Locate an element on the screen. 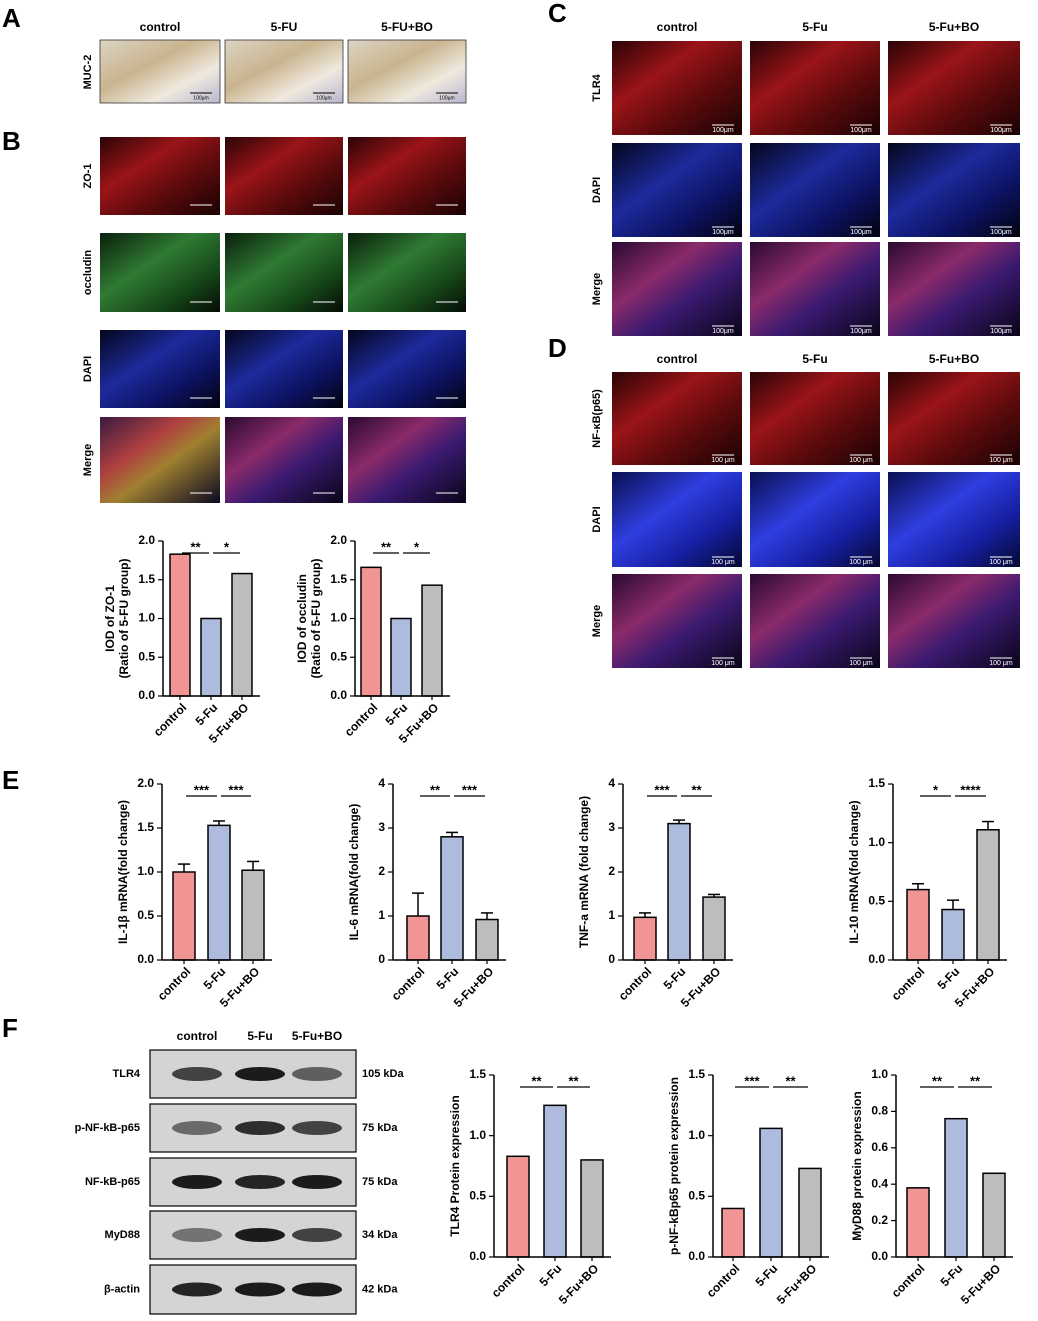 This screenshot has width=1038, height=1321. column-label: 5-Fu is located at coordinates (259, 1036).